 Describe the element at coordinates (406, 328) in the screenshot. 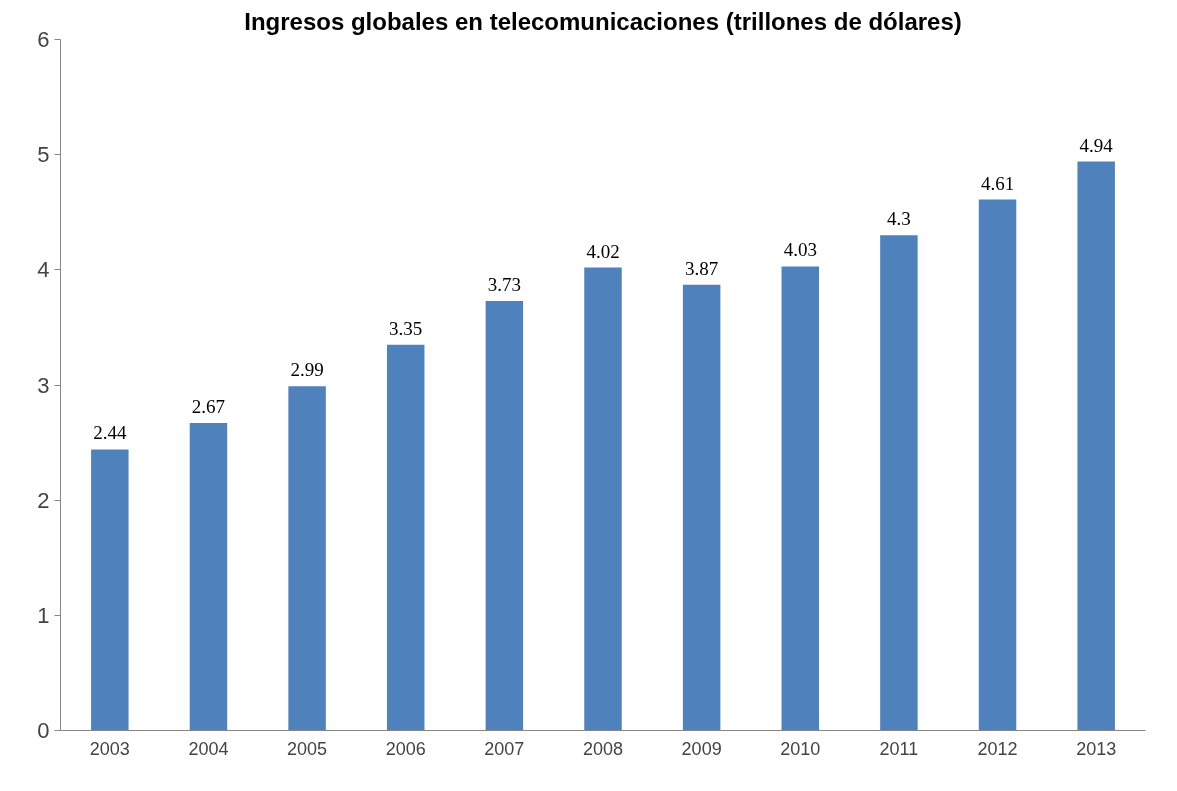

I see `data-label: 3.35` at that location.